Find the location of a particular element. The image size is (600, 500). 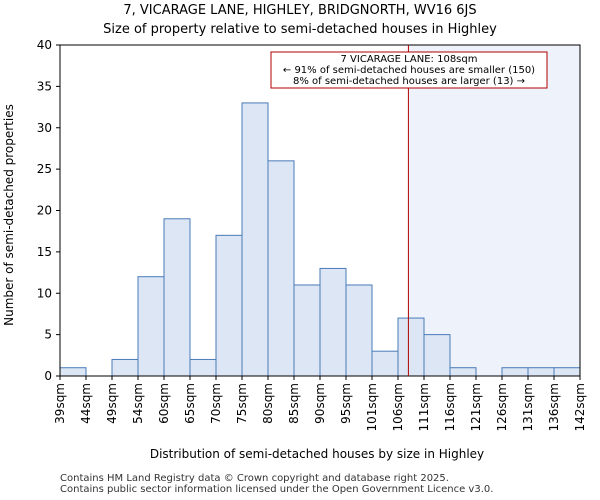

bar-95sqm is located at coordinates (359, 330).